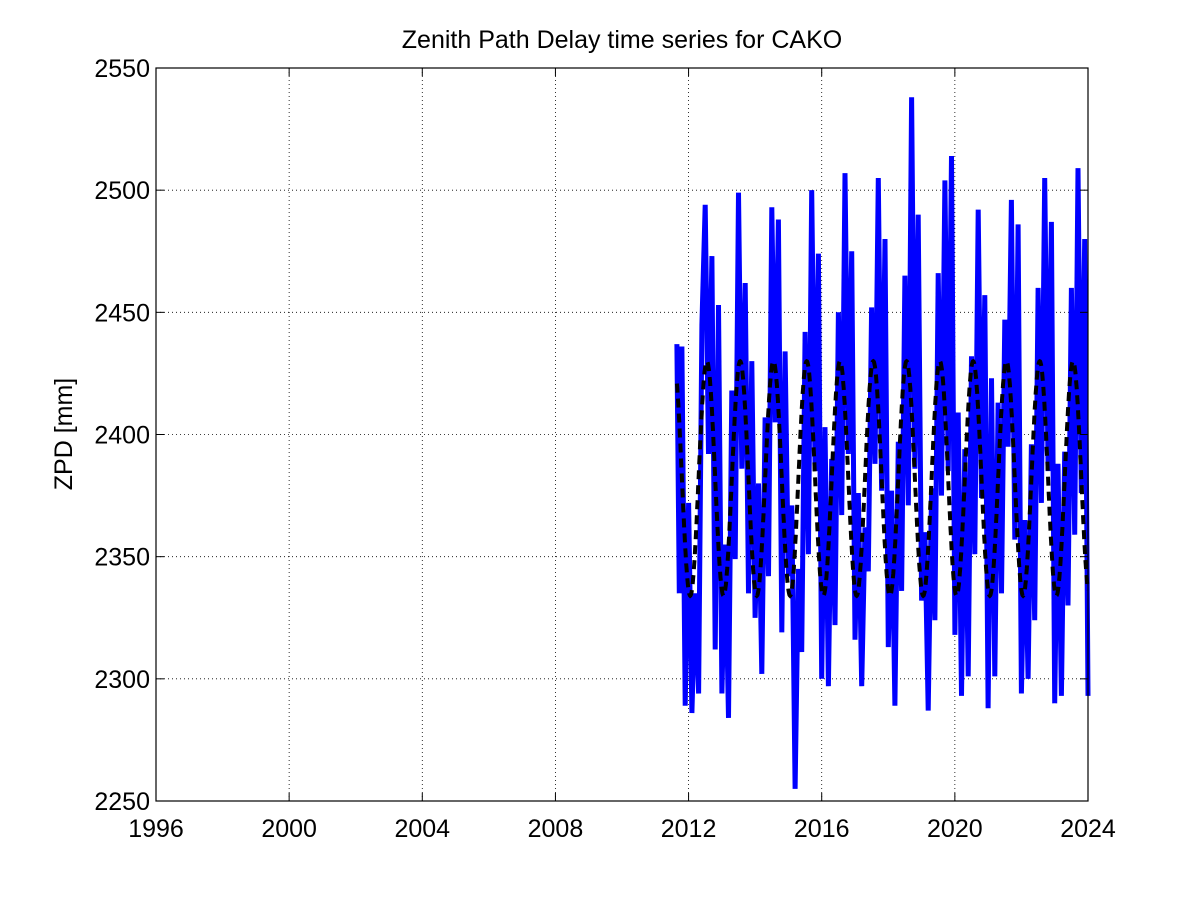  I want to click on x-tick-label: 2016, so click(822, 829).